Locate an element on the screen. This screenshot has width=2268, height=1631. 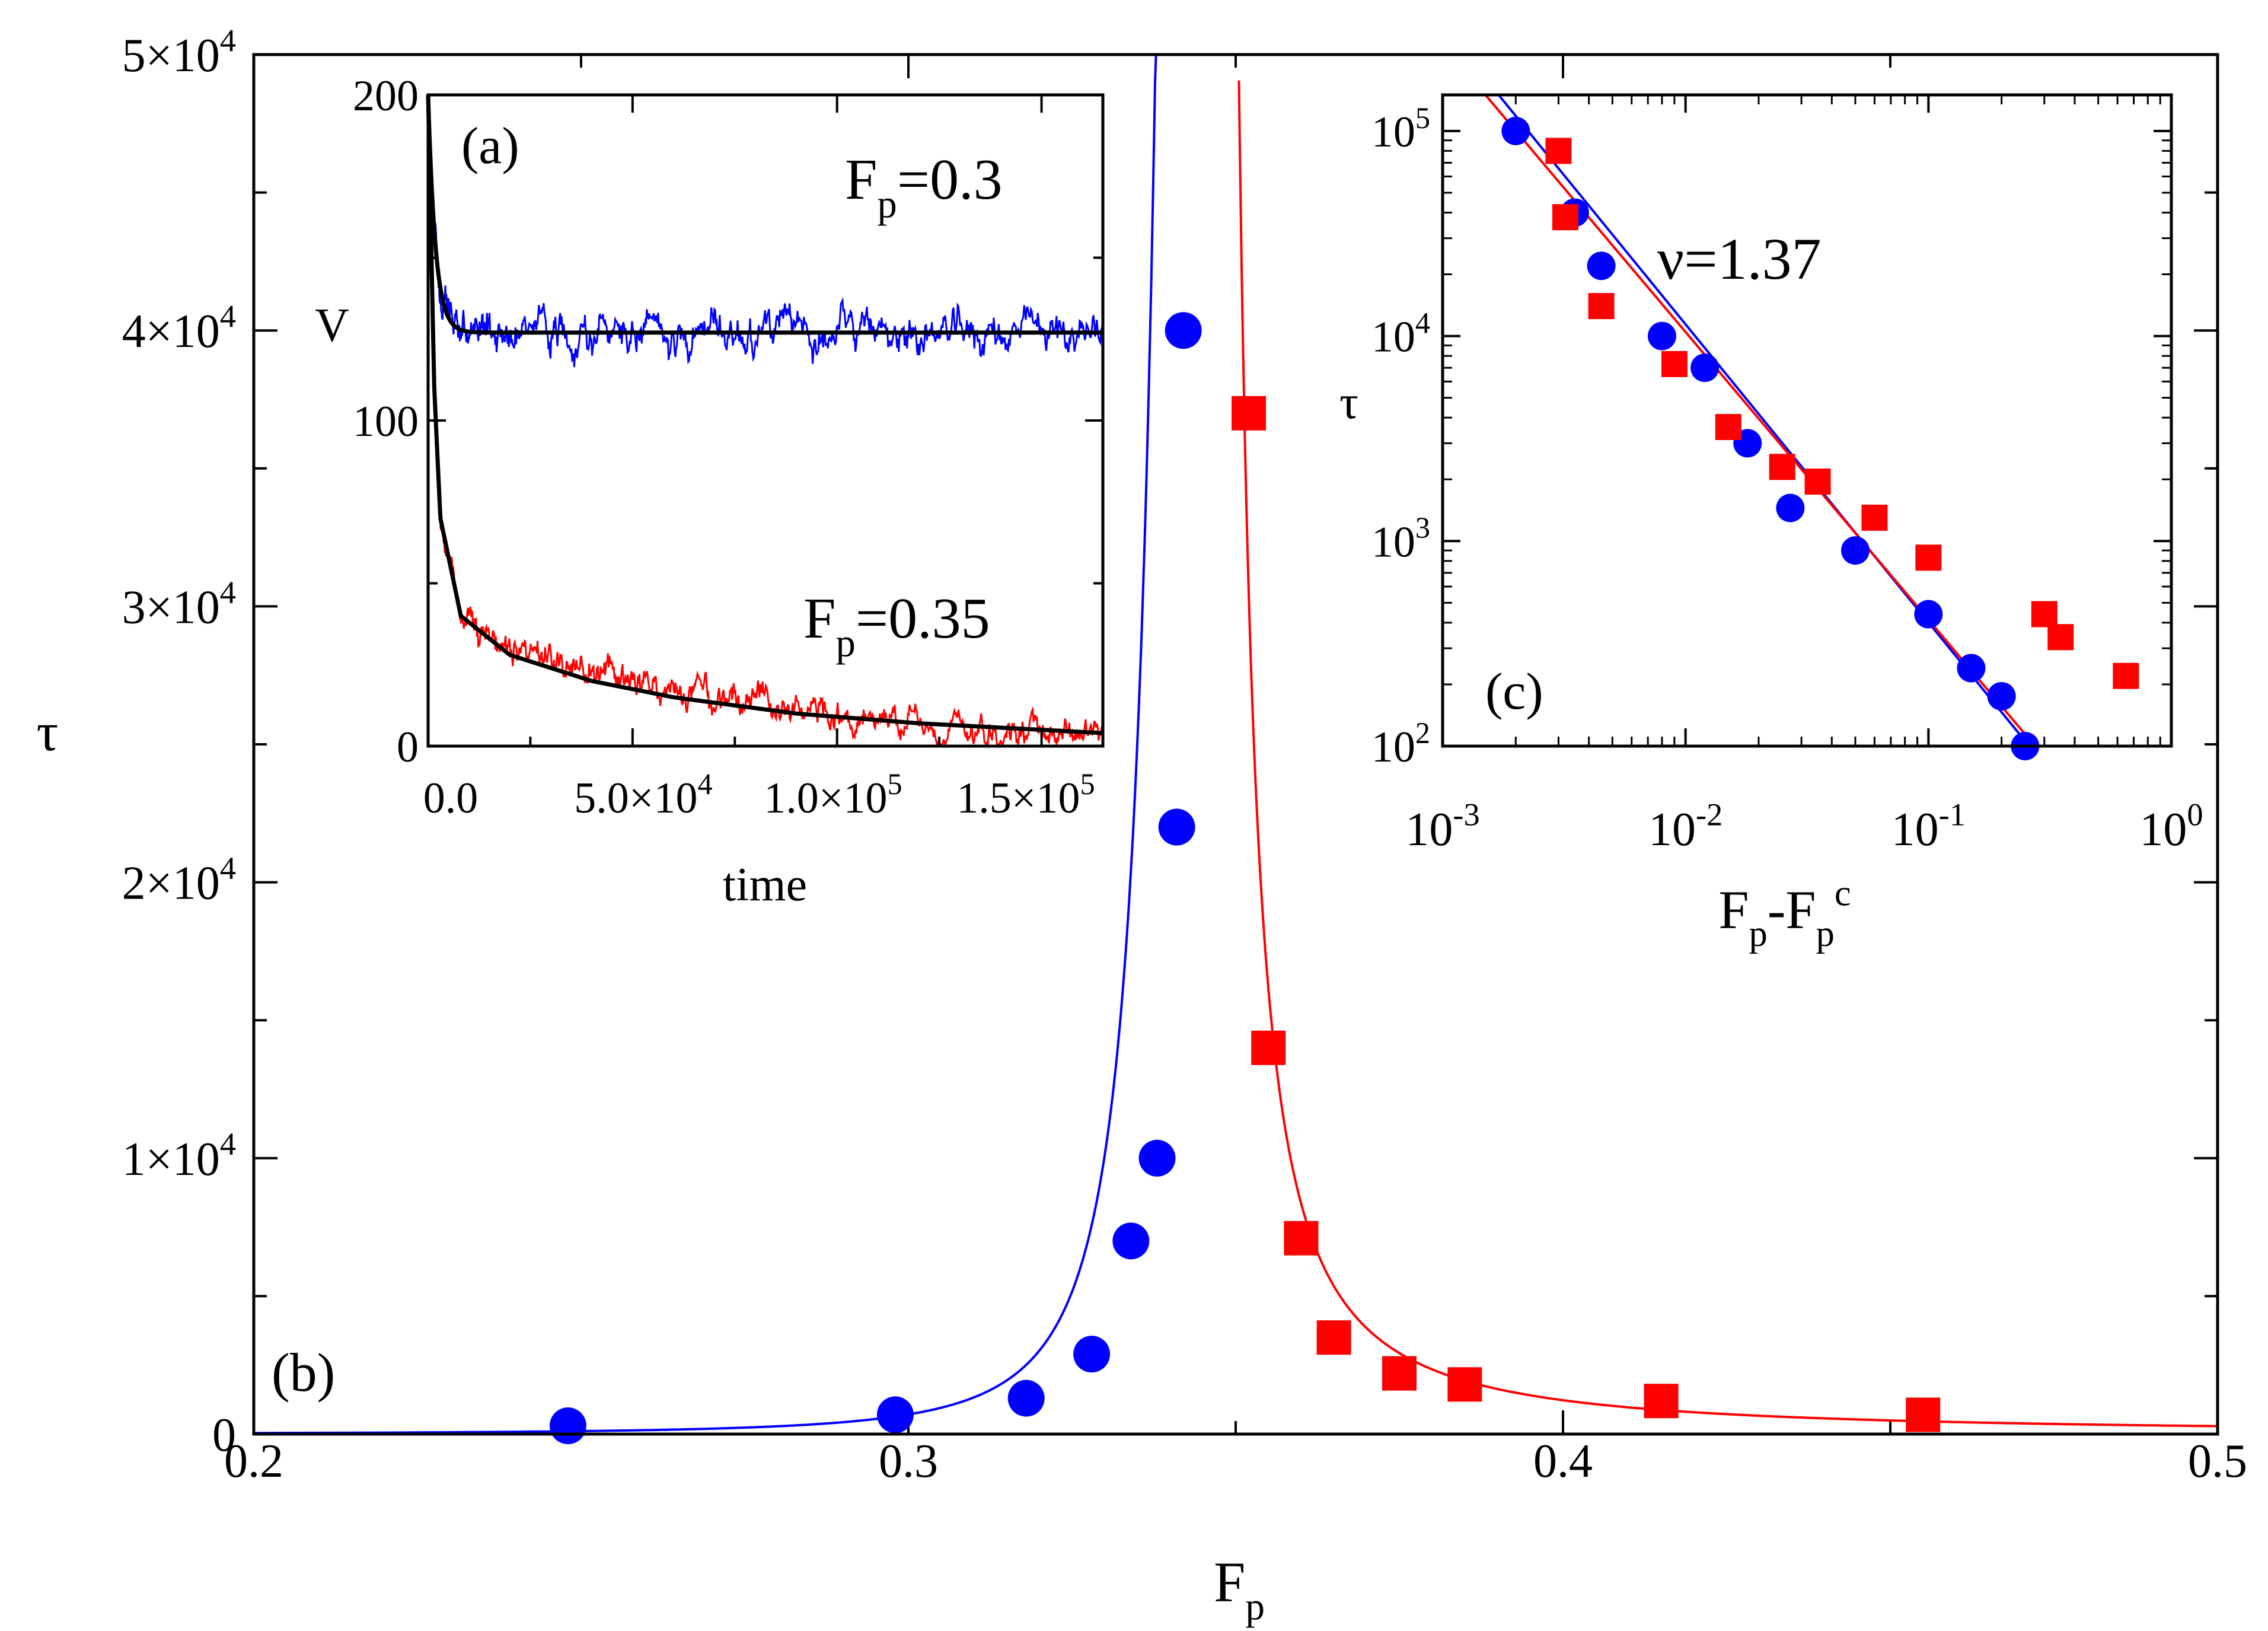
inset-a-x-tick-label: 1.0×10⁵ is located at coordinates (833, 795).